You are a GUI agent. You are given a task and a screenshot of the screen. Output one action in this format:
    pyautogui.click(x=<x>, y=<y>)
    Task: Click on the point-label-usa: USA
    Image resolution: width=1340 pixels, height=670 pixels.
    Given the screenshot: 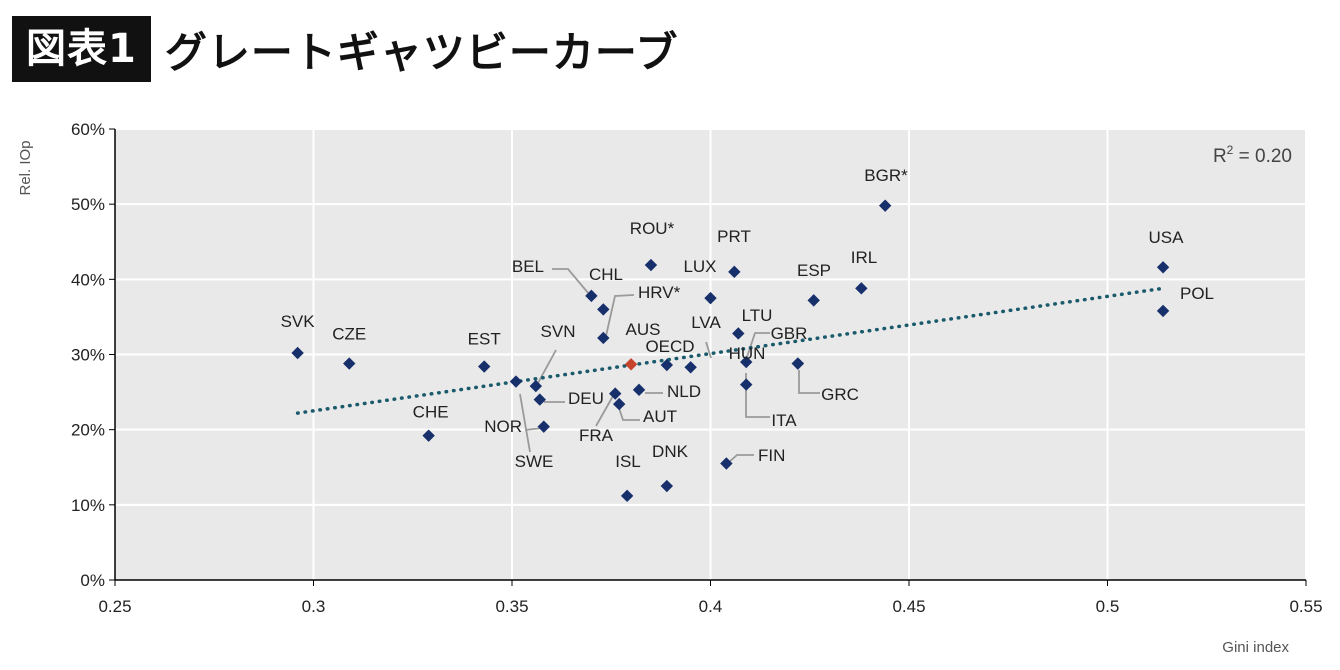 What is the action you would take?
    pyautogui.click(x=1167, y=237)
    